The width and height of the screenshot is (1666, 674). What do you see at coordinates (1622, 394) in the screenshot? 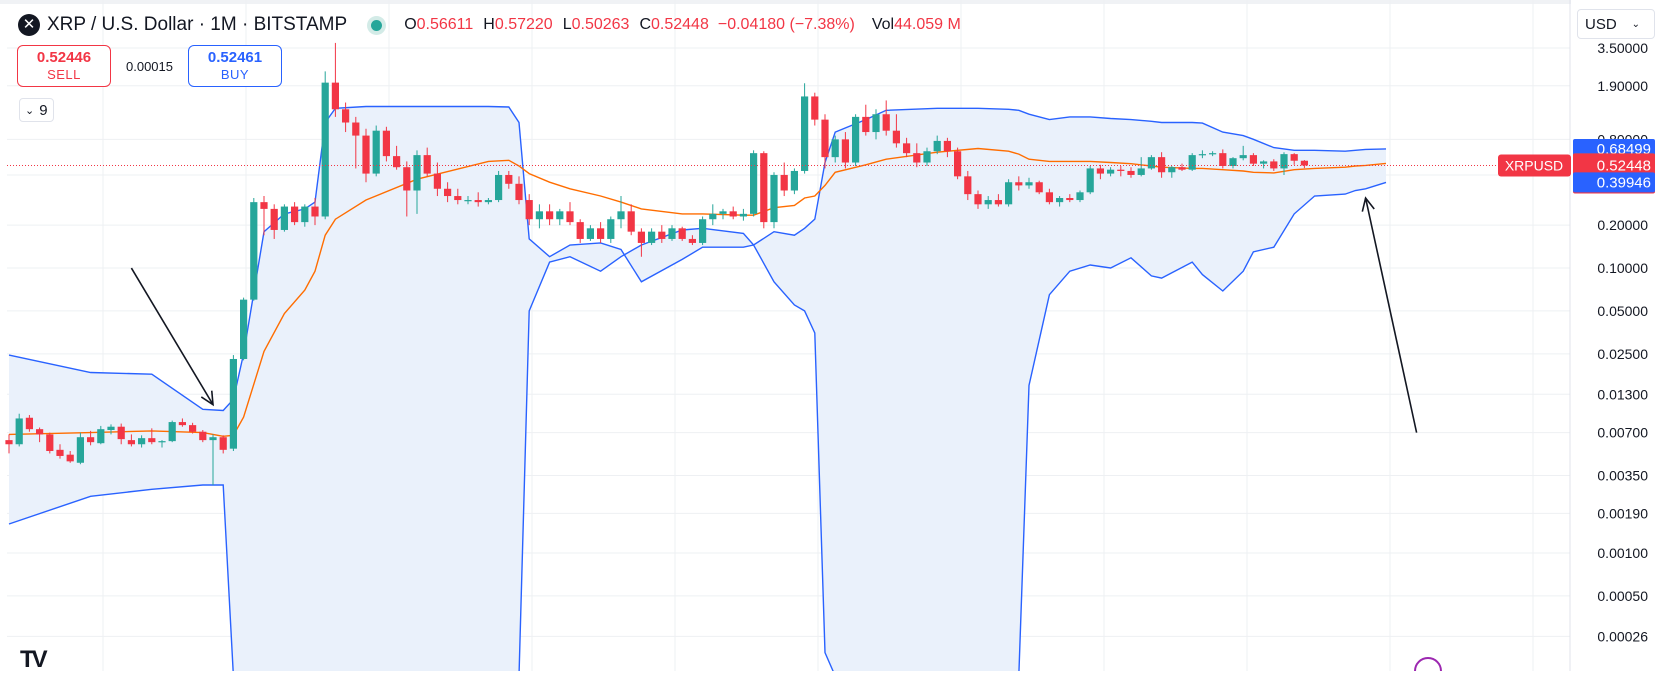
I see `y-tick-label: 0.01300` at bounding box center [1622, 394].